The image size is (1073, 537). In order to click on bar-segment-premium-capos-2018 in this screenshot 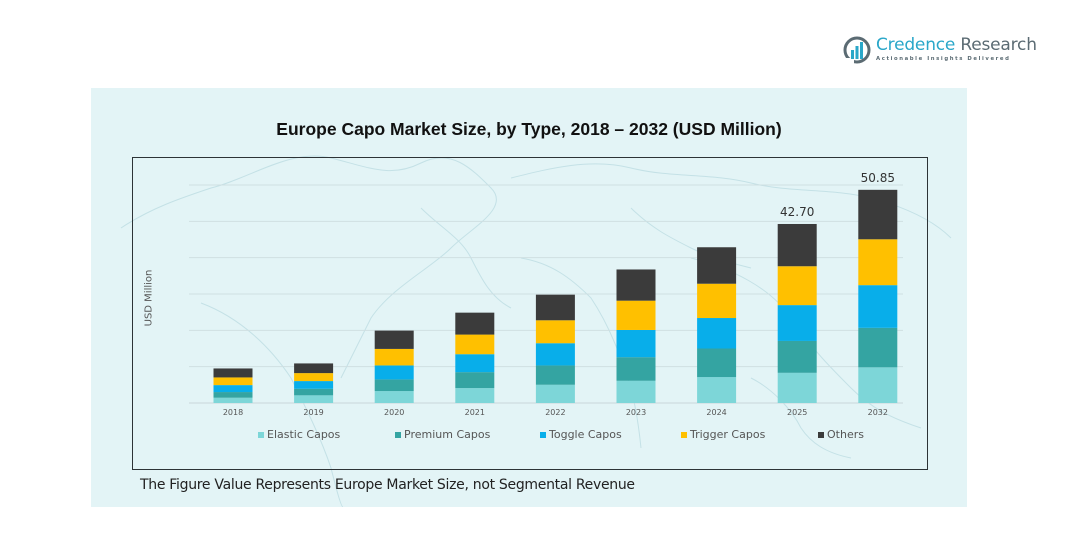, I will do `click(233, 395)`.